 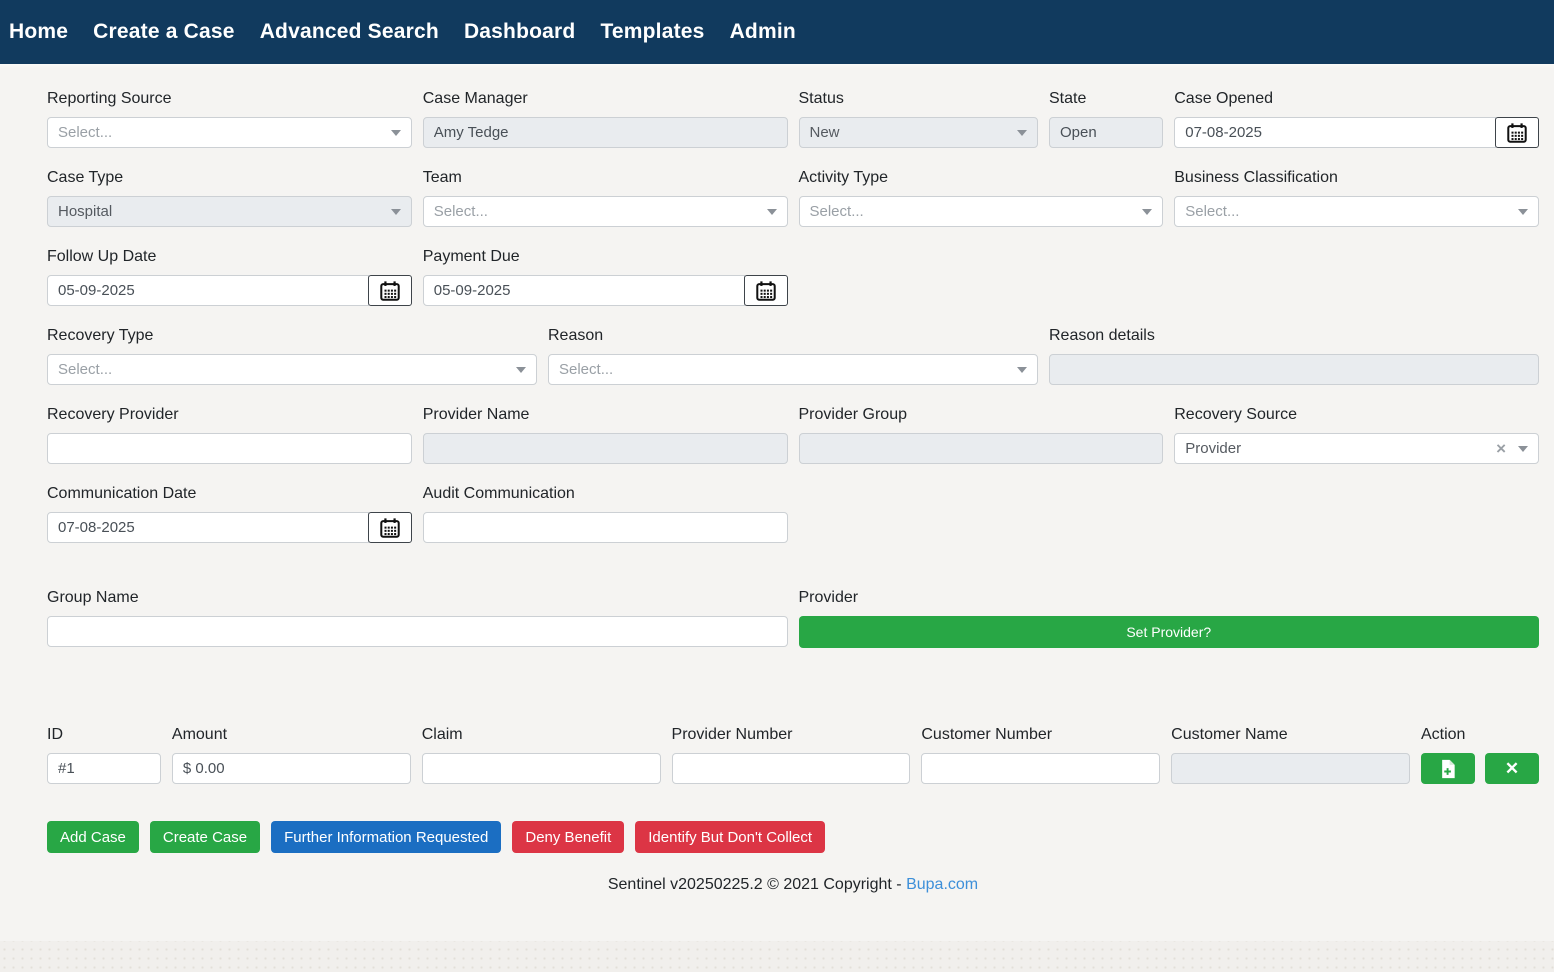 I want to click on status-label: Status, so click(x=821, y=98).